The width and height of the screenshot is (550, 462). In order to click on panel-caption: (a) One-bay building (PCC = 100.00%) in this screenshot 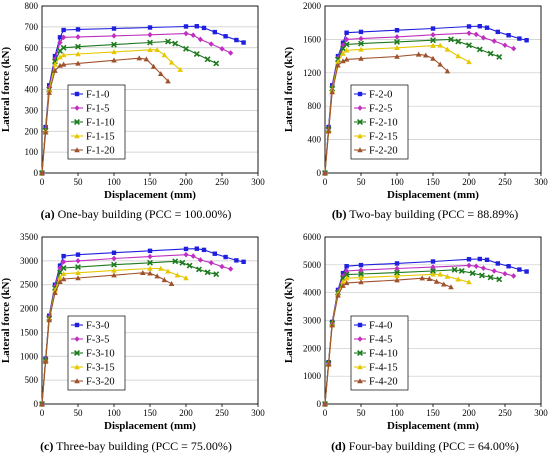, I will do `click(136, 214)`.